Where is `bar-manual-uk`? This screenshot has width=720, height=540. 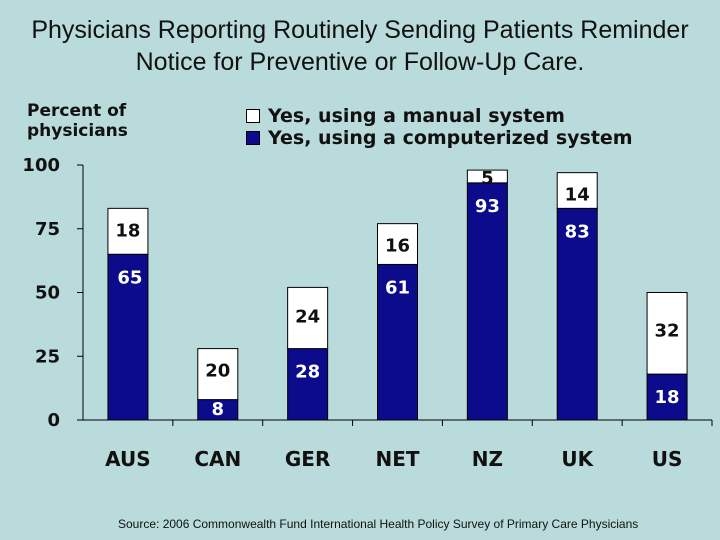
bar-manual-uk is located at coordinates (577, 190).